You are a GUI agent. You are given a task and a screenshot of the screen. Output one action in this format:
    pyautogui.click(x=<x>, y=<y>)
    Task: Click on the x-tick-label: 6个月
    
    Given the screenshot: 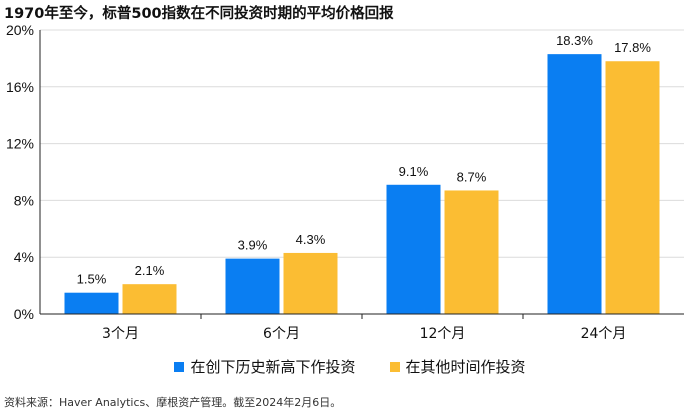 What is the action you would take?
    pyautogui.click(x=281, y=334)
    